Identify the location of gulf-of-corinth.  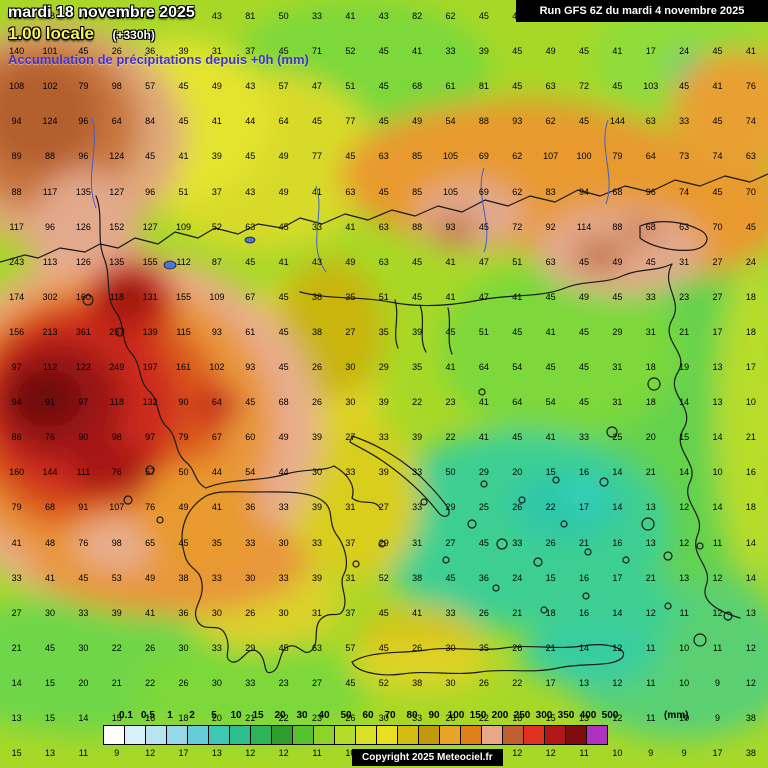
(270, 477).